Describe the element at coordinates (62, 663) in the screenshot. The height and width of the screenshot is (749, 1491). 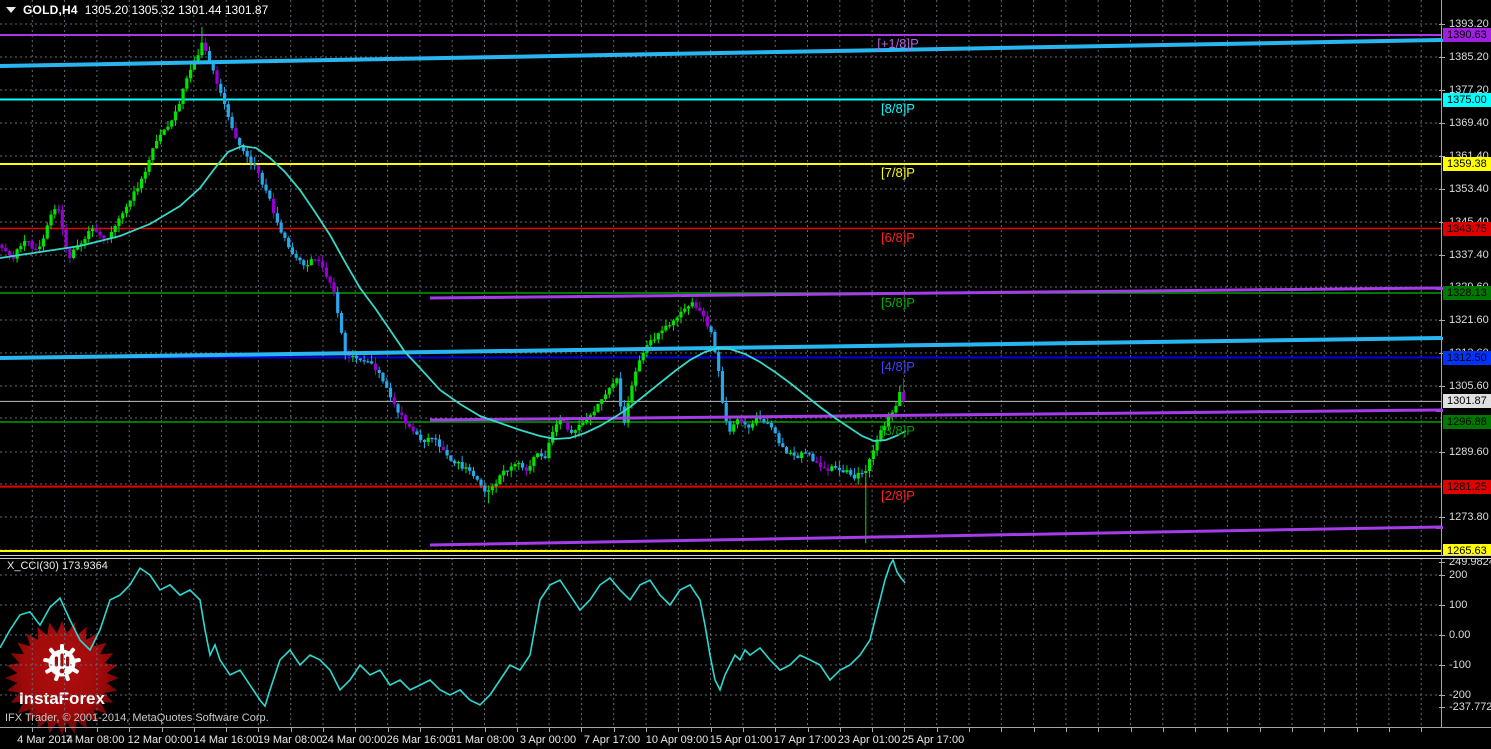
I see `gear-icon` at that location.